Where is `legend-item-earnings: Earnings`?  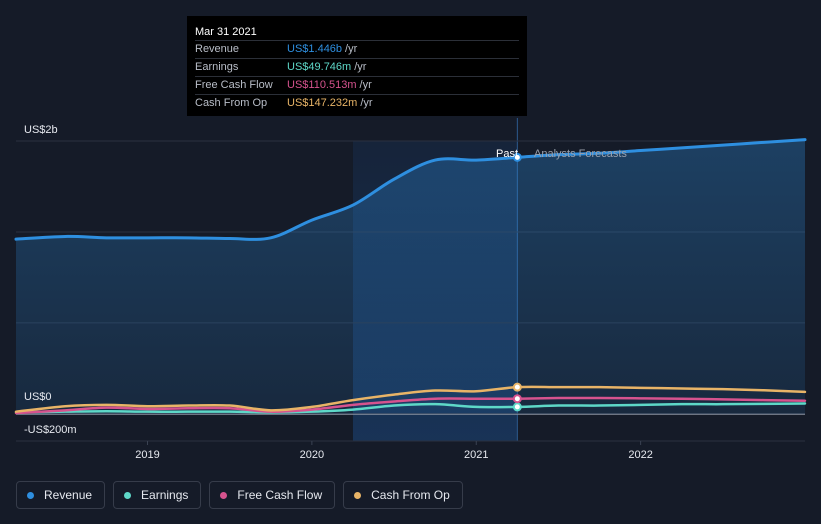
legend-item-earnings: Earnings is located at coordinates (157, 495).